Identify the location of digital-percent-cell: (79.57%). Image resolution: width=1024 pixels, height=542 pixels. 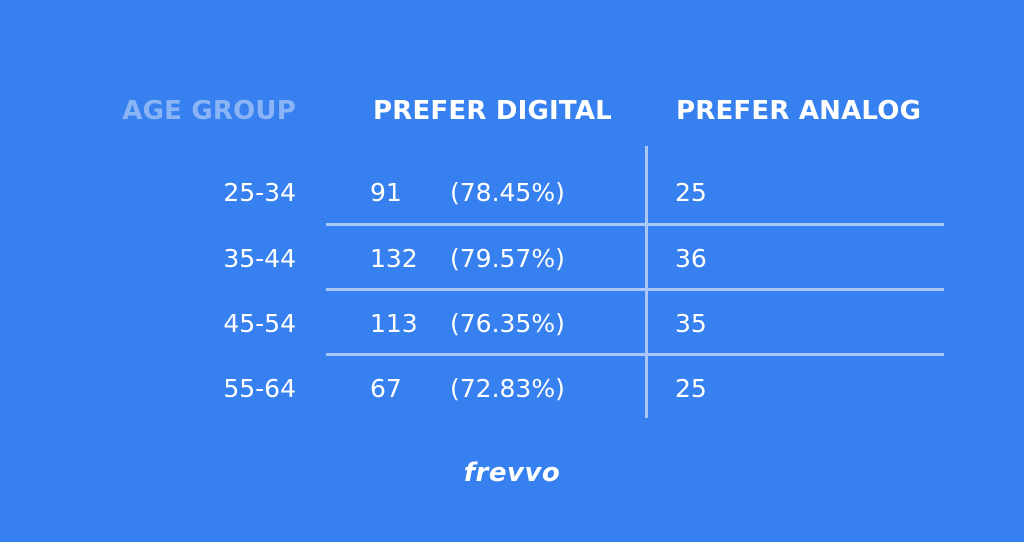
(507, 258).